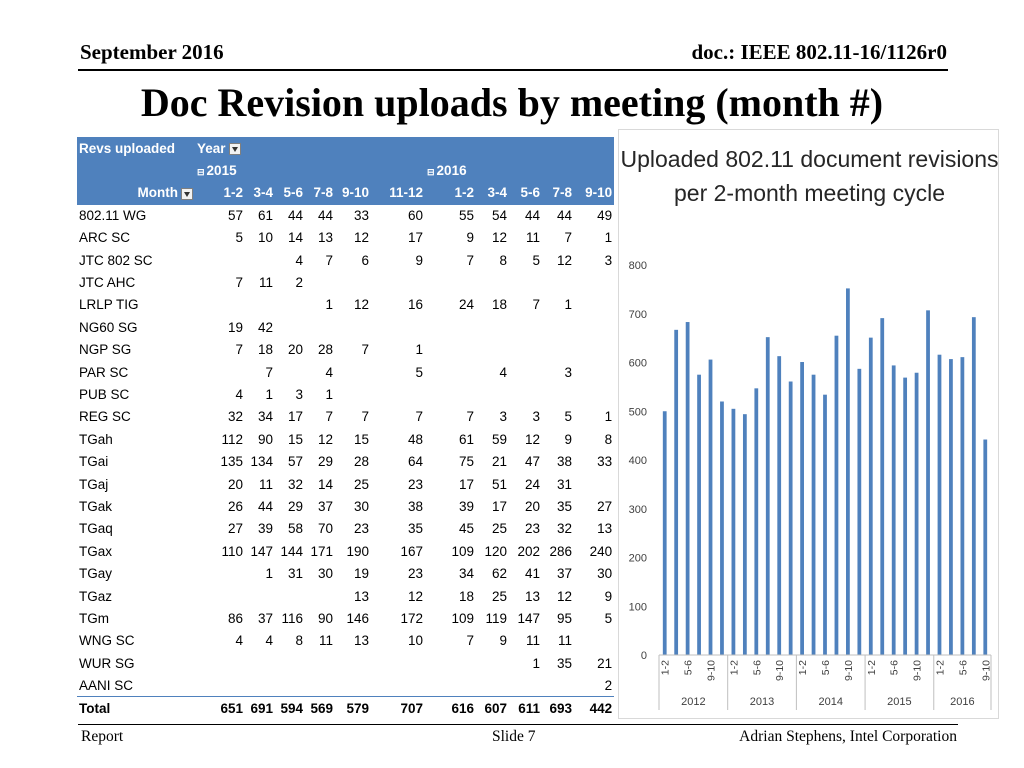  Describe the element at coordinates (220, 506) in the screenshot. I see `table-cell: 26` at that location.